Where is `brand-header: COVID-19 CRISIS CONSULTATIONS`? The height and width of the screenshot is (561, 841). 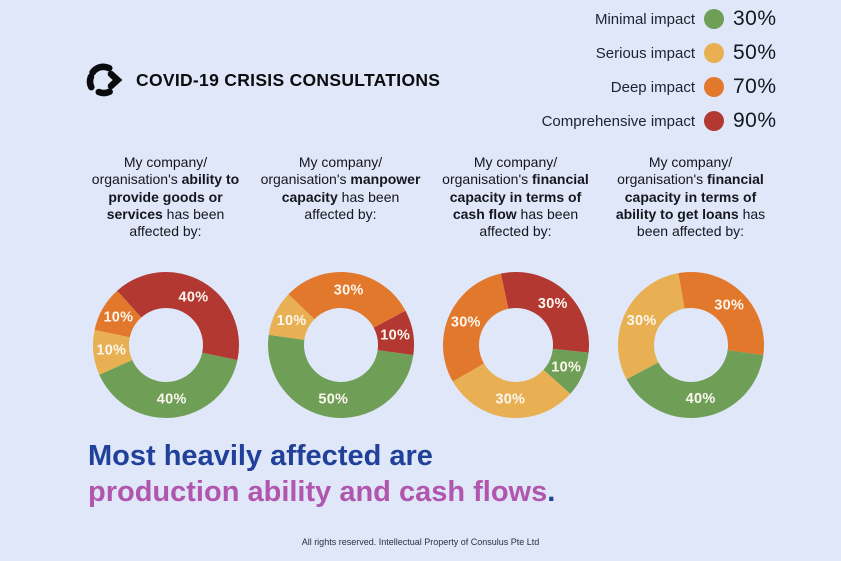
brand-header: COVID-19 CRISIS CONSULTATIONS is located at coordinates (262, 80).